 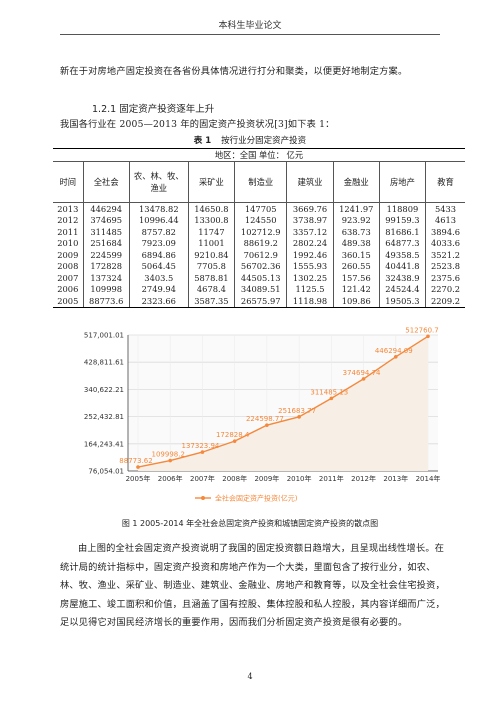 I want to click on page-header: 本科生毕业论文, so click(x=250, y=26).